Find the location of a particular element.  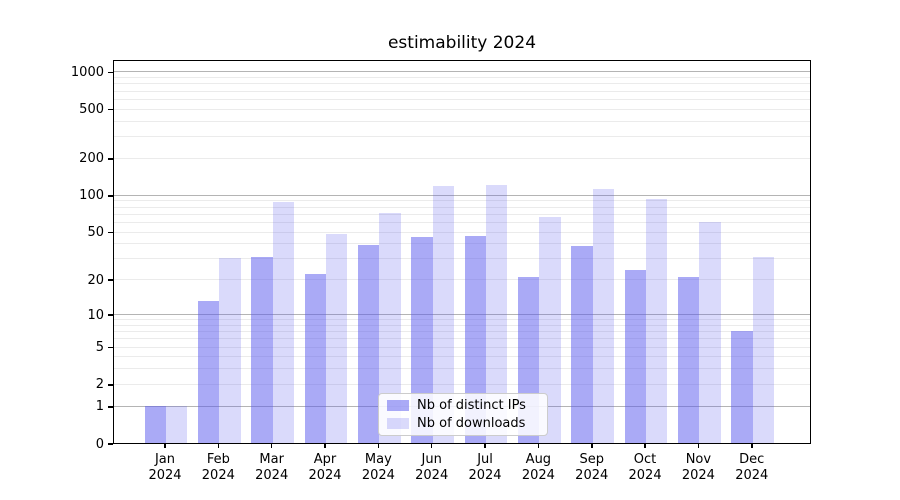

legend-label-downloads: Nb of downloads is located at coordinates (471, 423).